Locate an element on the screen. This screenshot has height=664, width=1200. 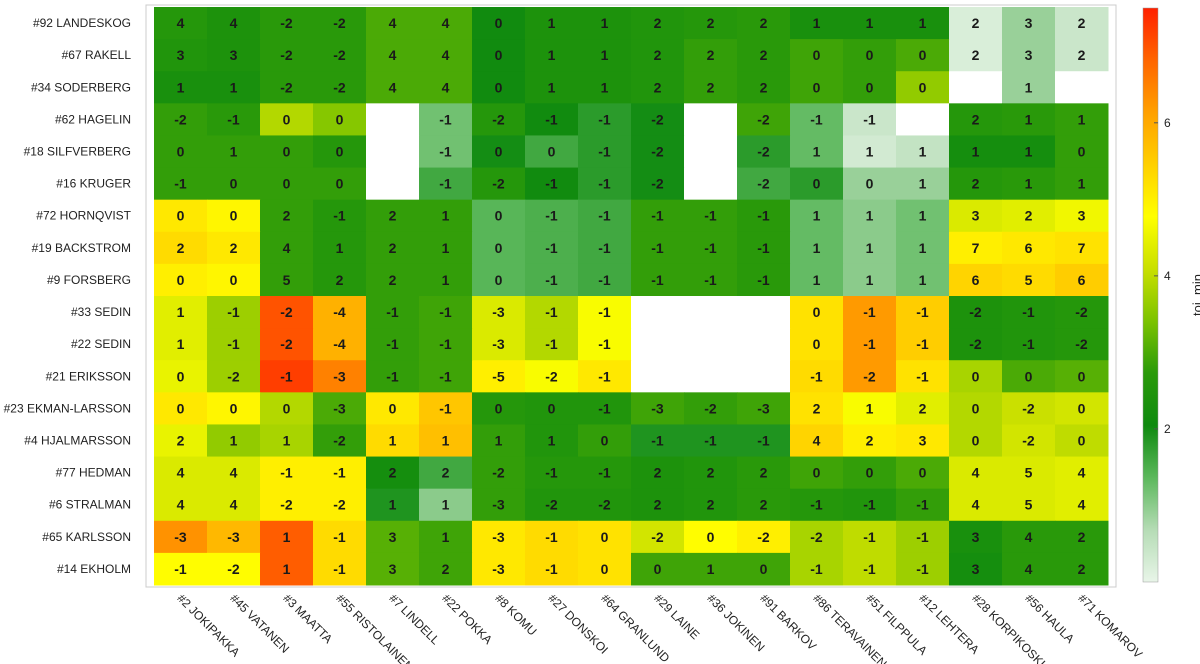
heatmap-cell-label: 3 is located at coordinates (393, 569).